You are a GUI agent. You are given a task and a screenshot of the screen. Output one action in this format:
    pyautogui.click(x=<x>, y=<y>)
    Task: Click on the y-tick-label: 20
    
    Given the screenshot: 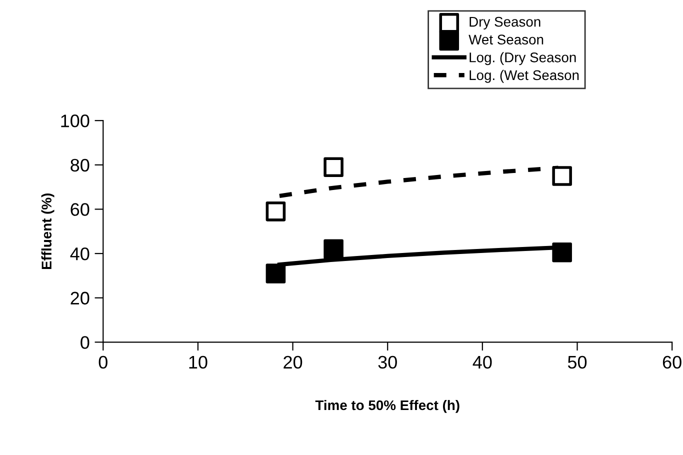 What is the action you would take?
    pyautogui.click(x=80, y=298)
    